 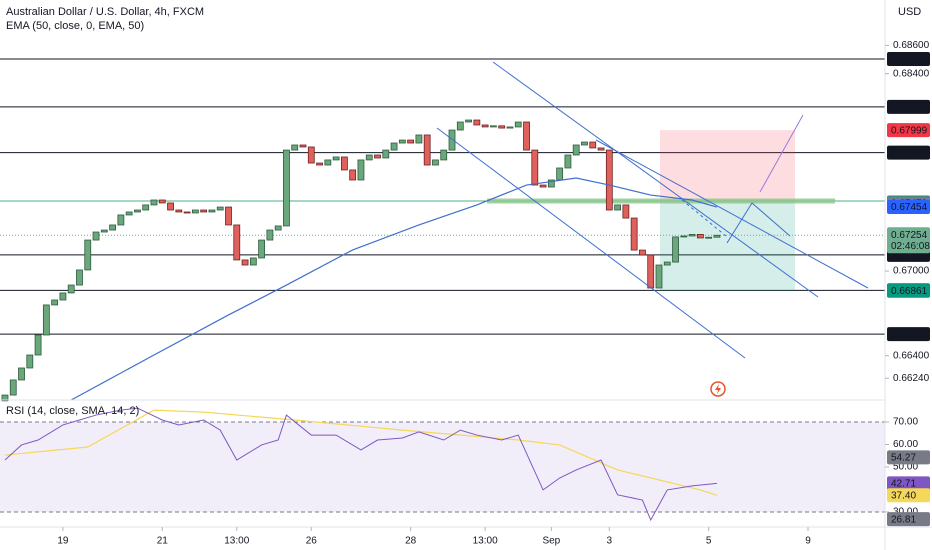 What do you see at coordinates (63, 541) in the screenshot?
I see `time-tick-label: 19` at bounding box center [63, 541].